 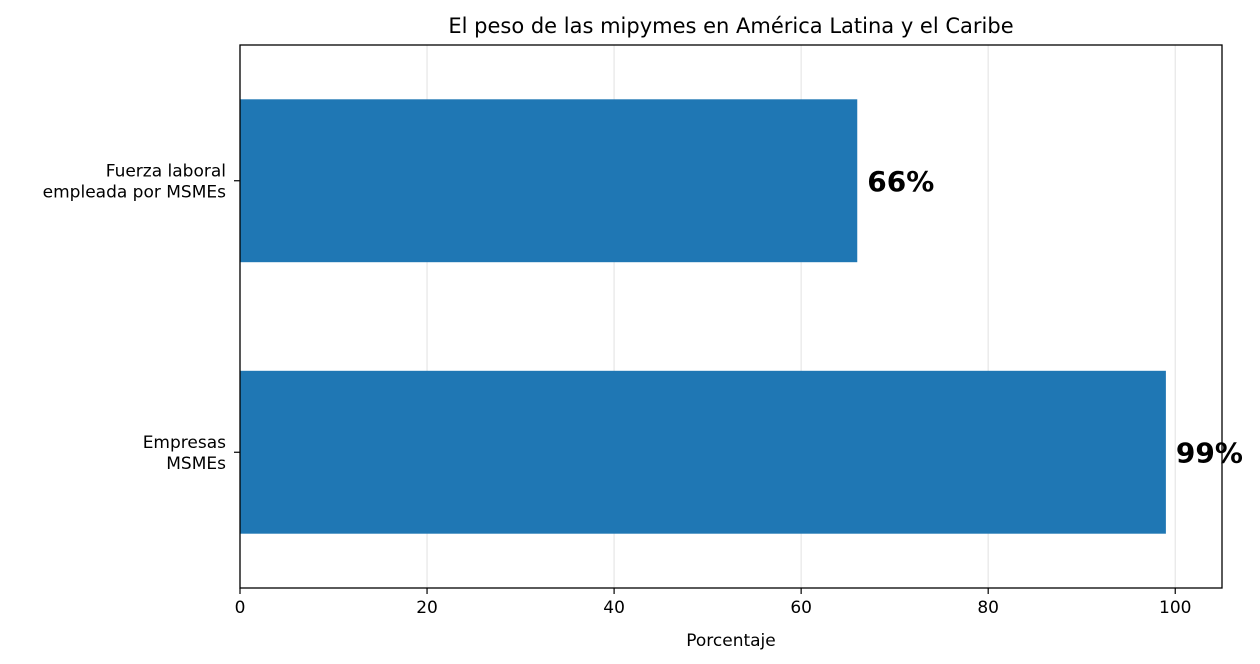 I want to click on y-tick-label: Fuerza laboral, so click(x=166, y=171).